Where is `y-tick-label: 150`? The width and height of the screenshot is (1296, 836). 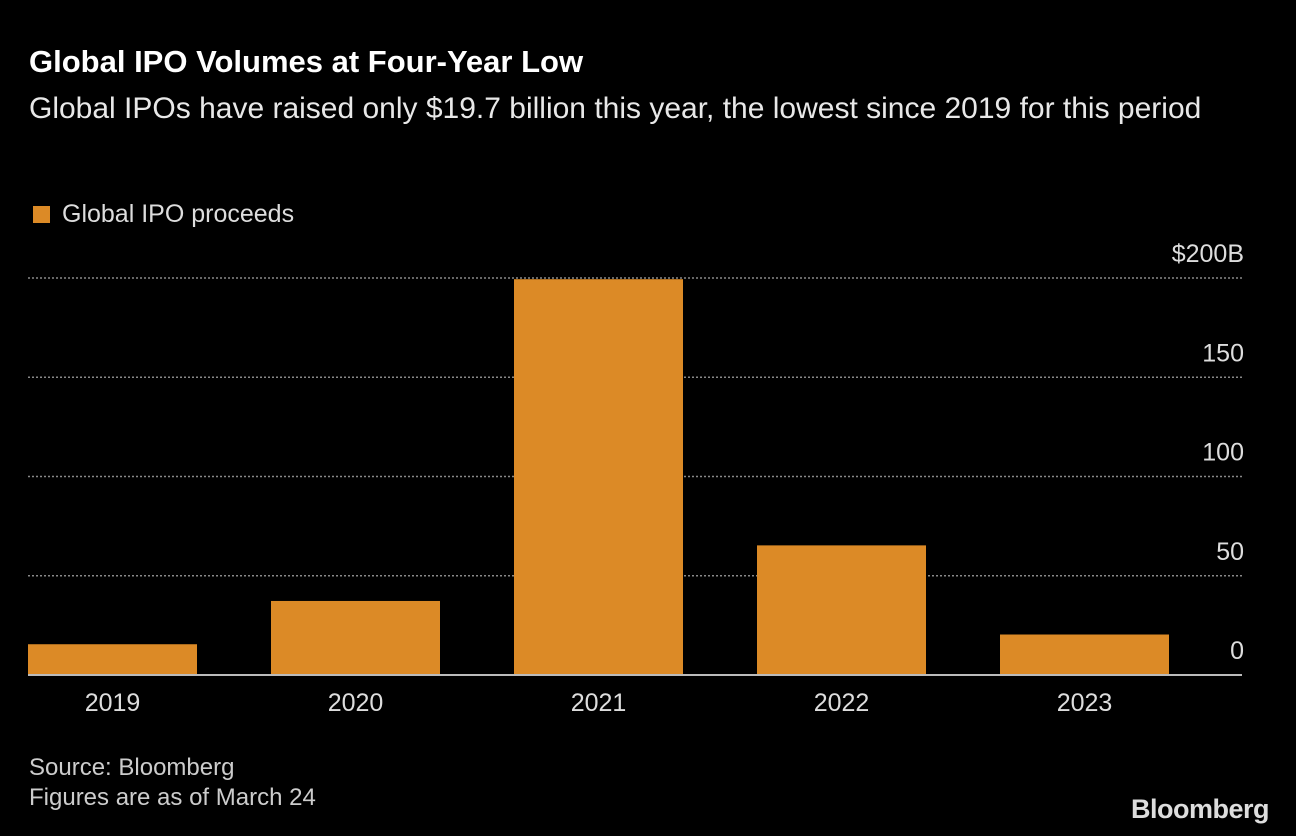 y-tick-label: 150 is located at coordinates (1223, 353).